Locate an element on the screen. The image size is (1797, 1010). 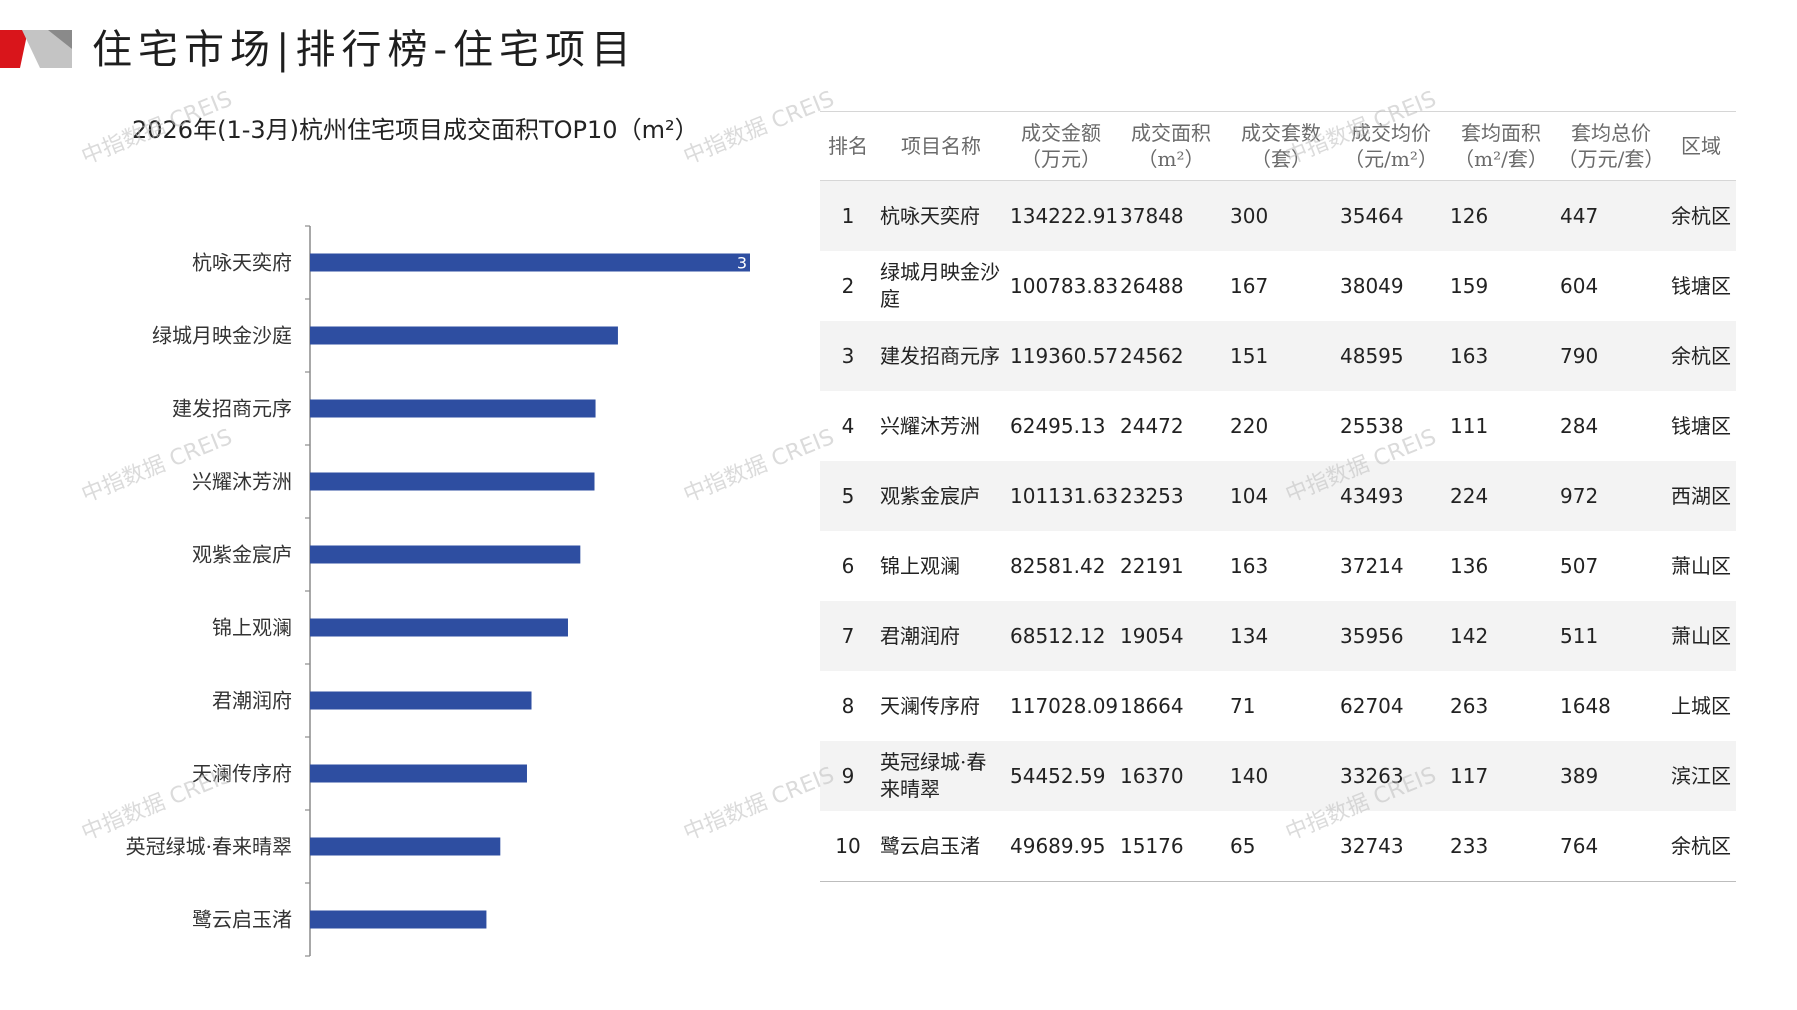
table-cell: 9 is located at coordinates (848, 775).